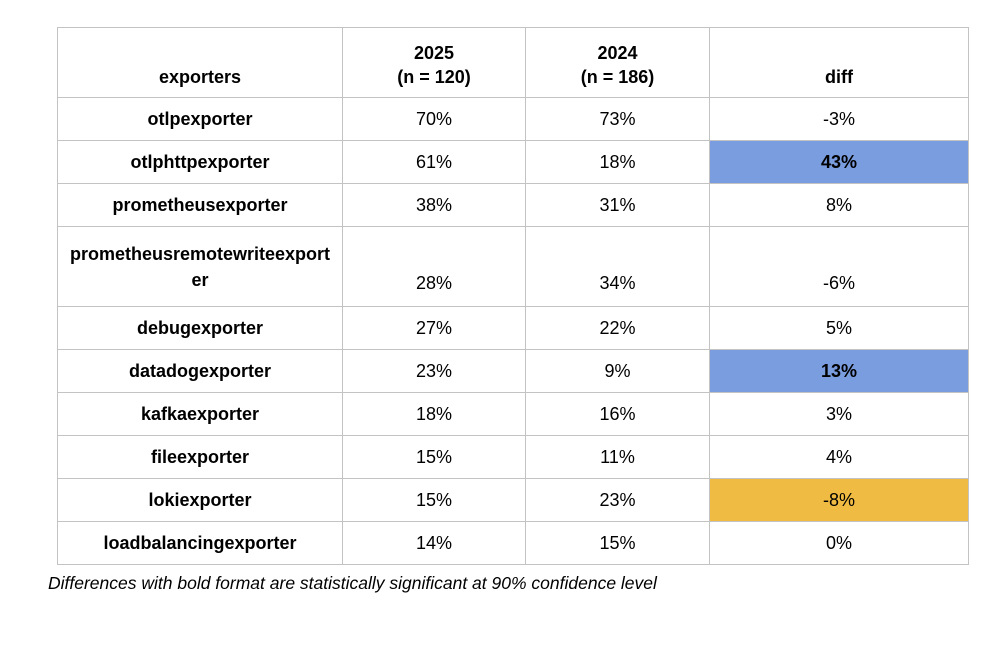  I want to click on exporter-name: prometheusexporter, so click(200, 205).